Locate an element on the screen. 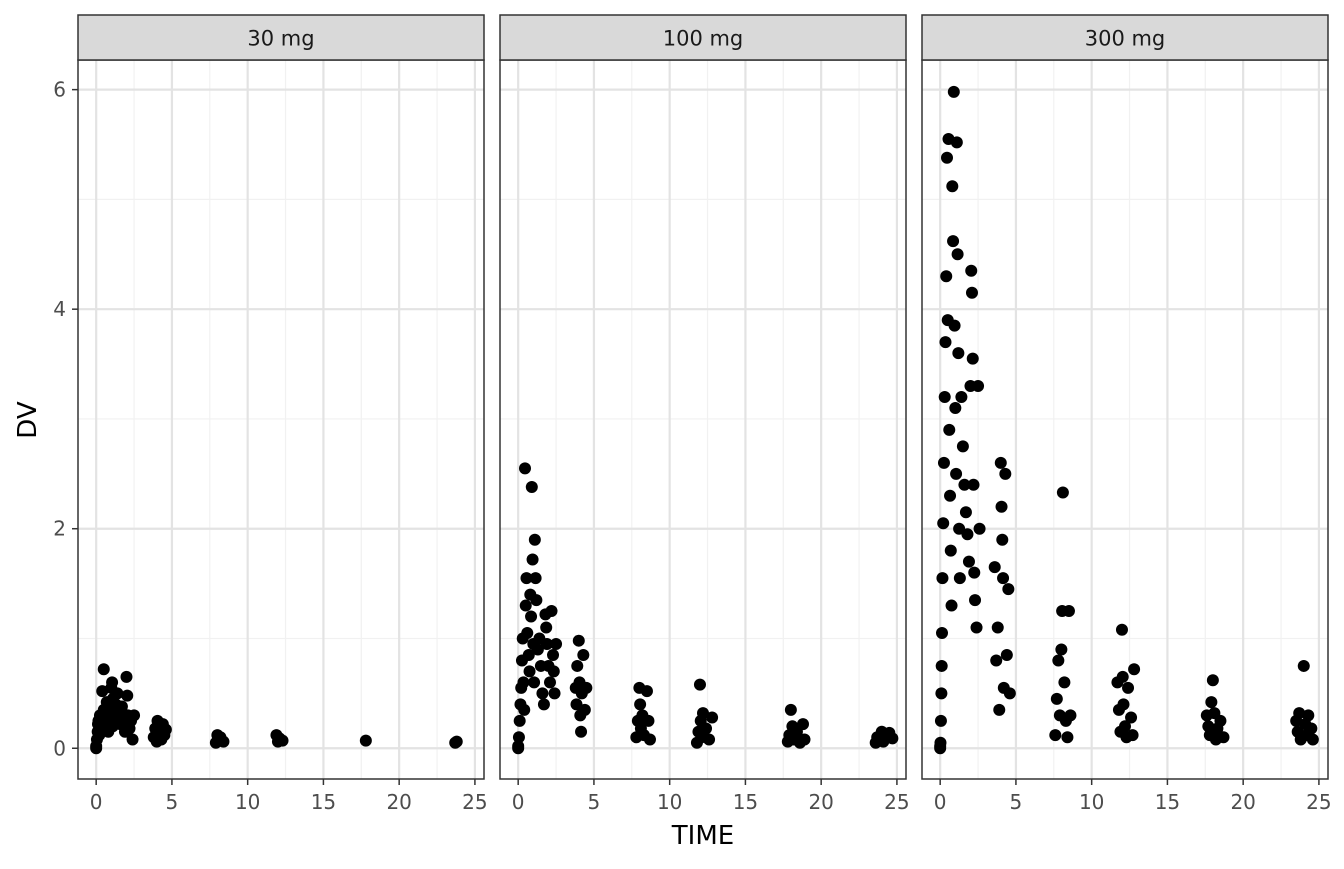 The height and width of the screenshot is (869, 1344). y-tick-label: 6 is located at coordinates (59, 90).